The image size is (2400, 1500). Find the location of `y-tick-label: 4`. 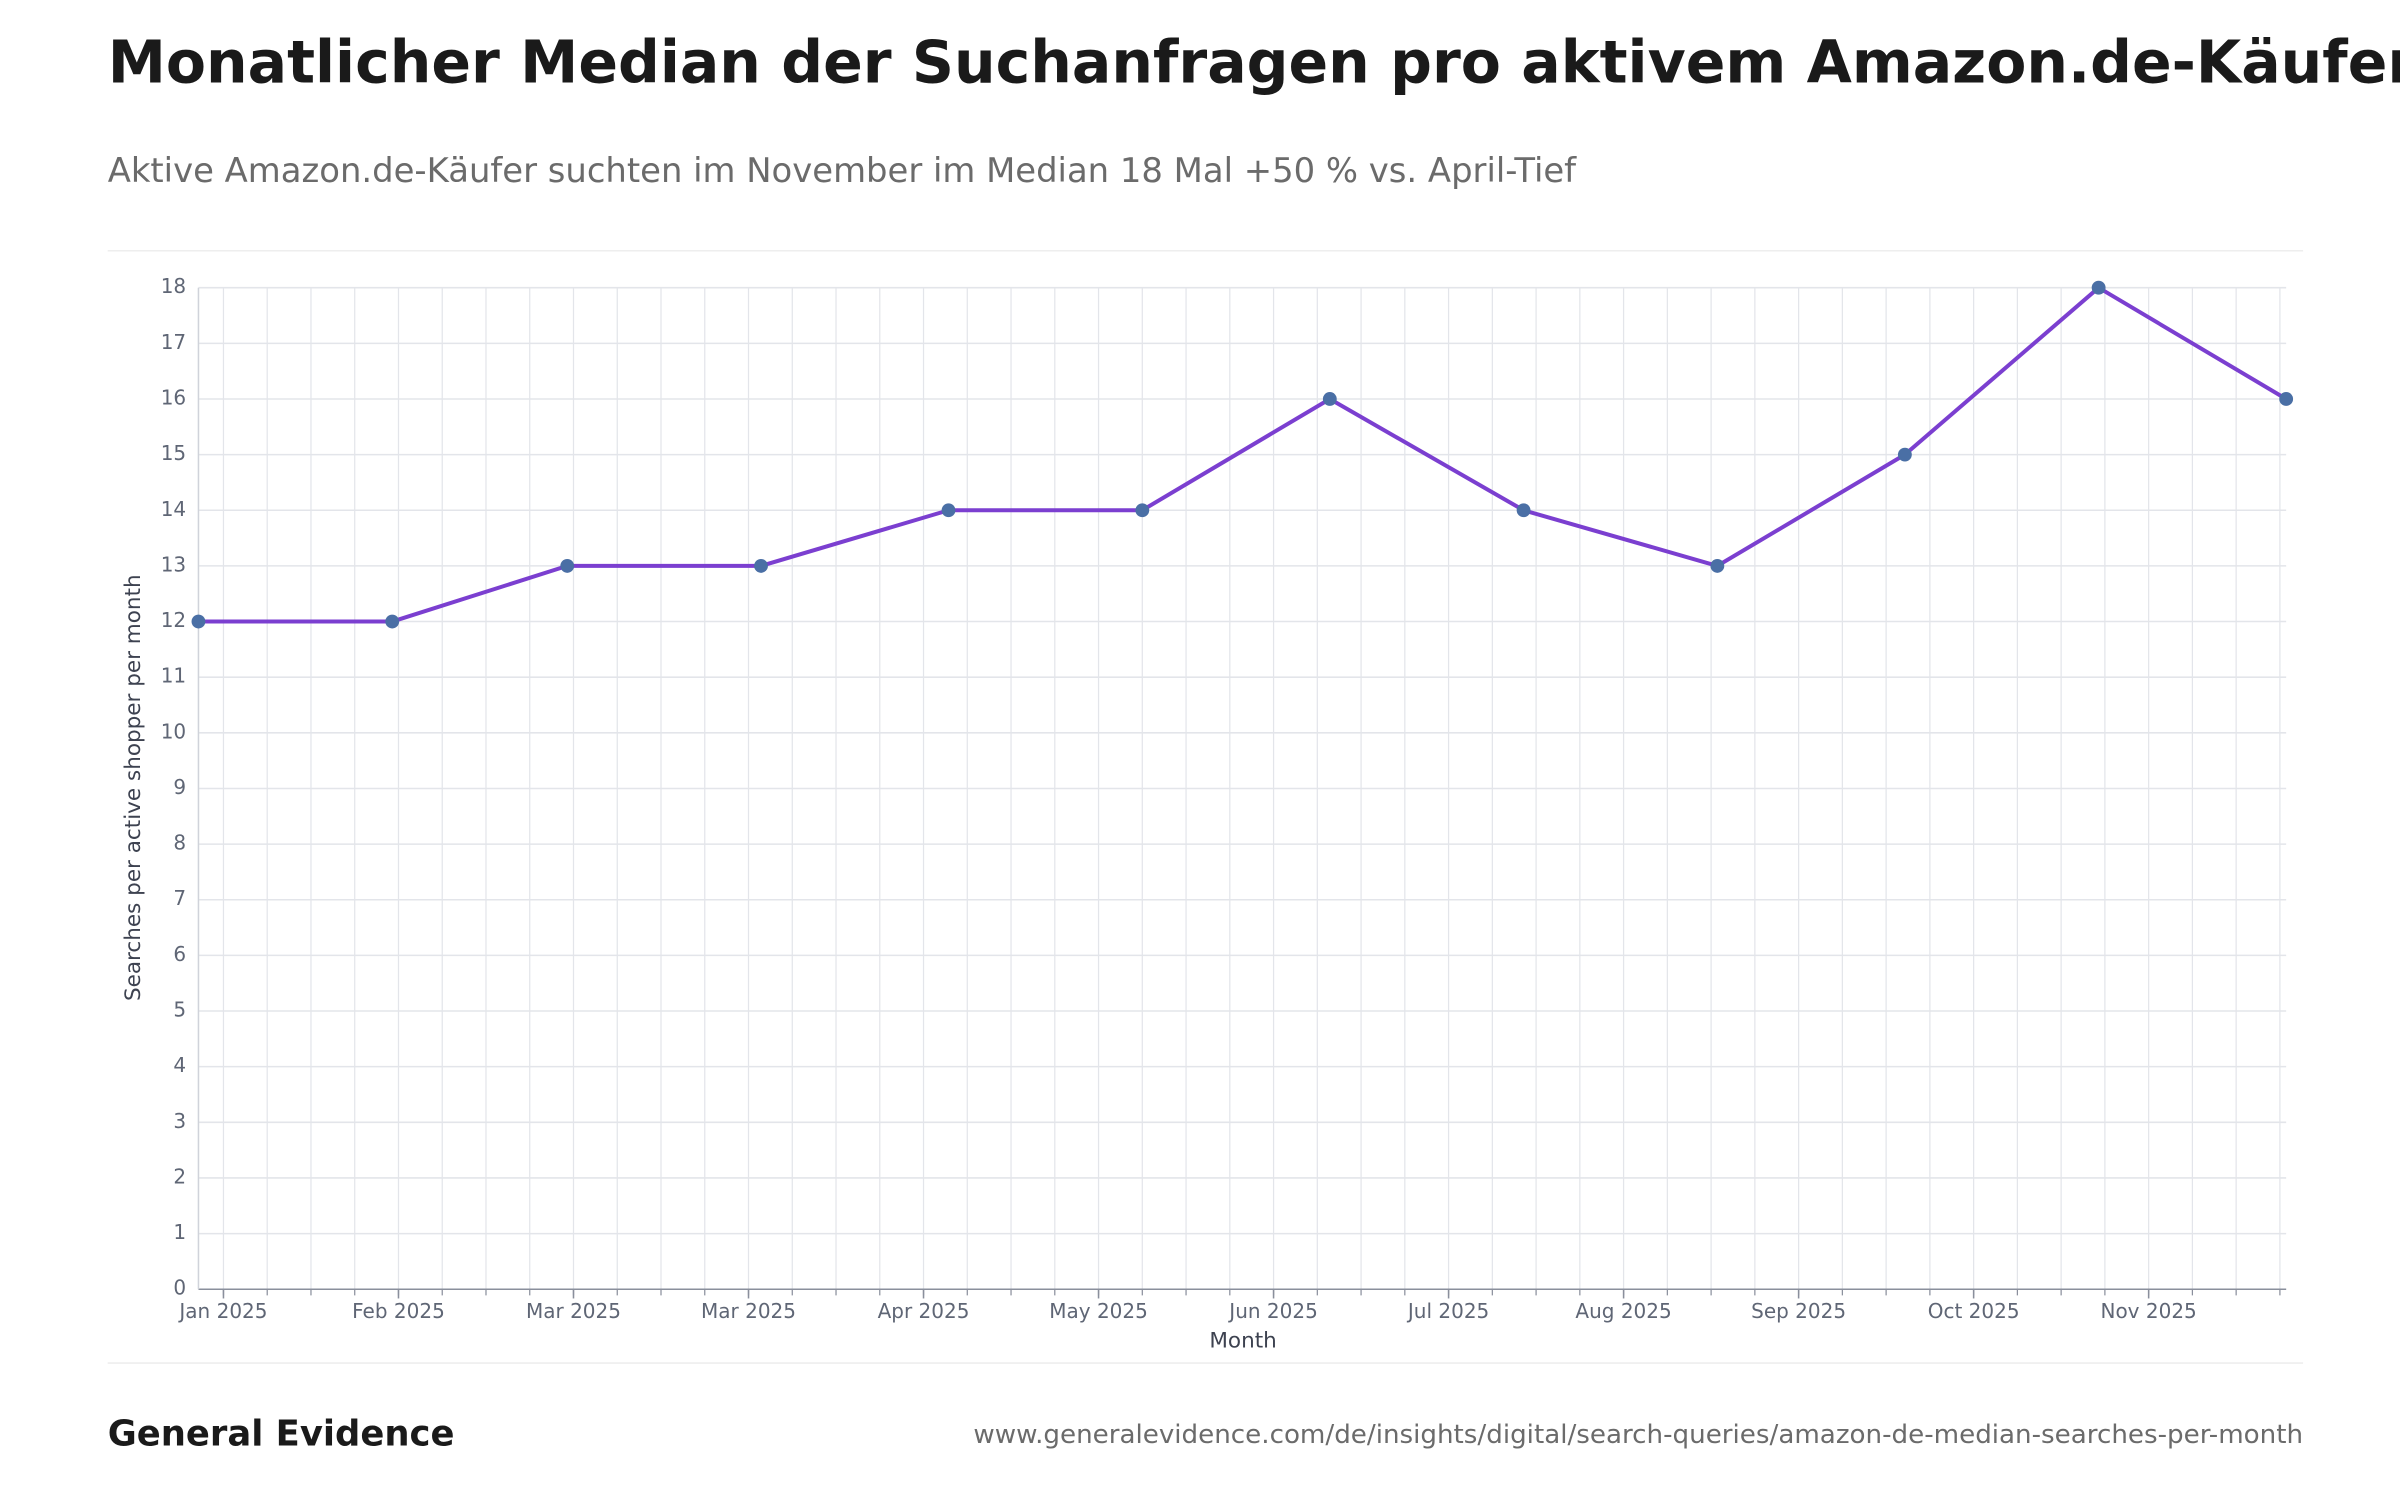

y-tick-label: 4 is located at coordinates (179, 1065).